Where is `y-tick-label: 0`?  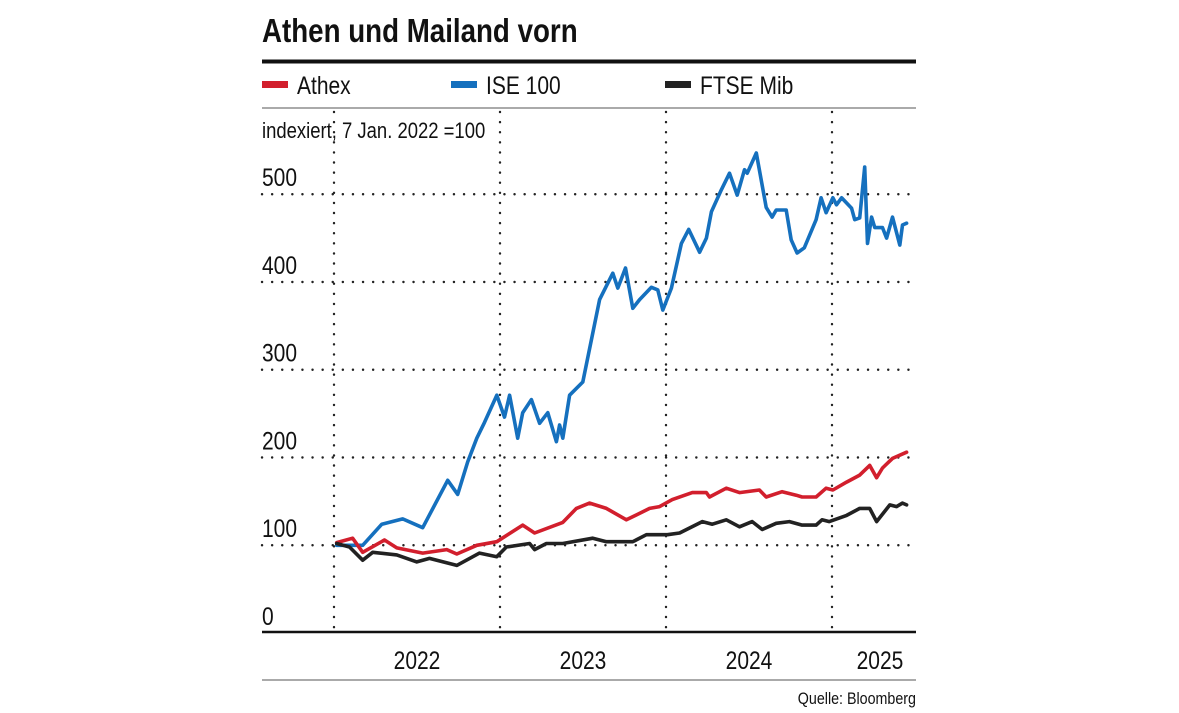
y-tick-label: 0 is located at coordinates (268, 616).